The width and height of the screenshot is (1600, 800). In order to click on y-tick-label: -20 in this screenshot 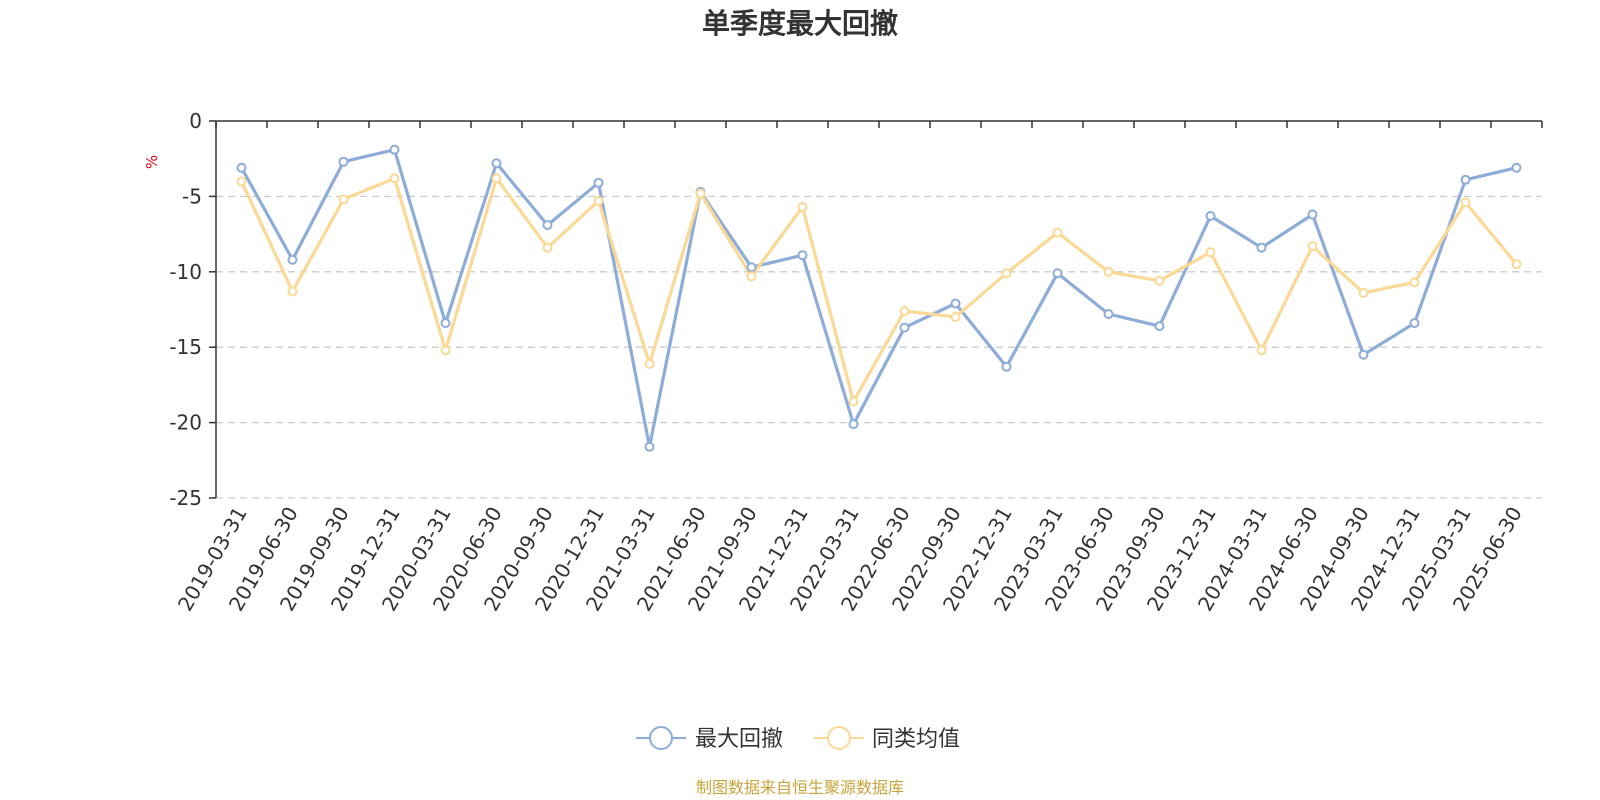, I will do `click(185, 423)`.